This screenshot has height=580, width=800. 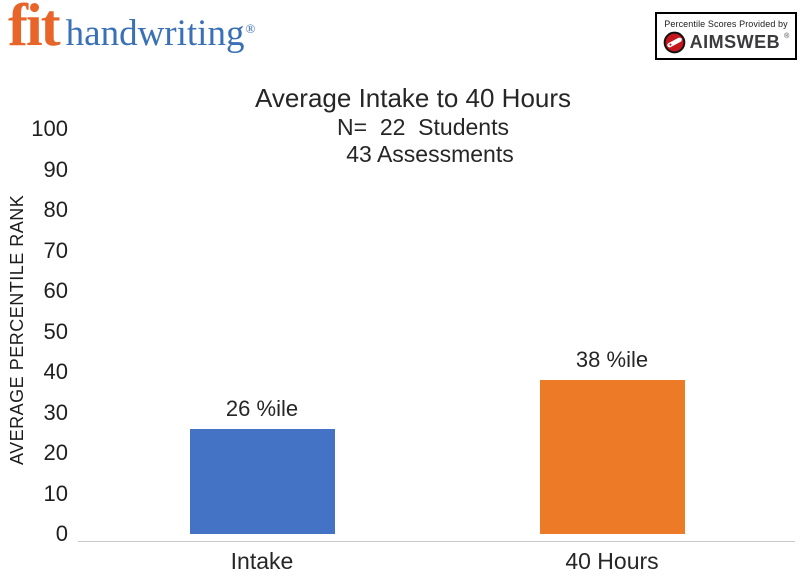 What do you see at coordinates (262, 561) in the screenshot?
I see `x-axis-category-label: Intake` at bounding box center [262, 561].